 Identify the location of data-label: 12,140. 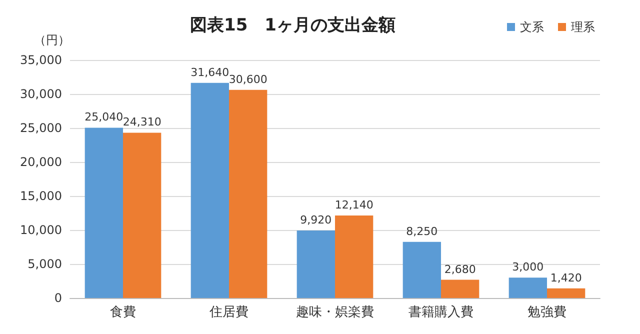
(354, 205).